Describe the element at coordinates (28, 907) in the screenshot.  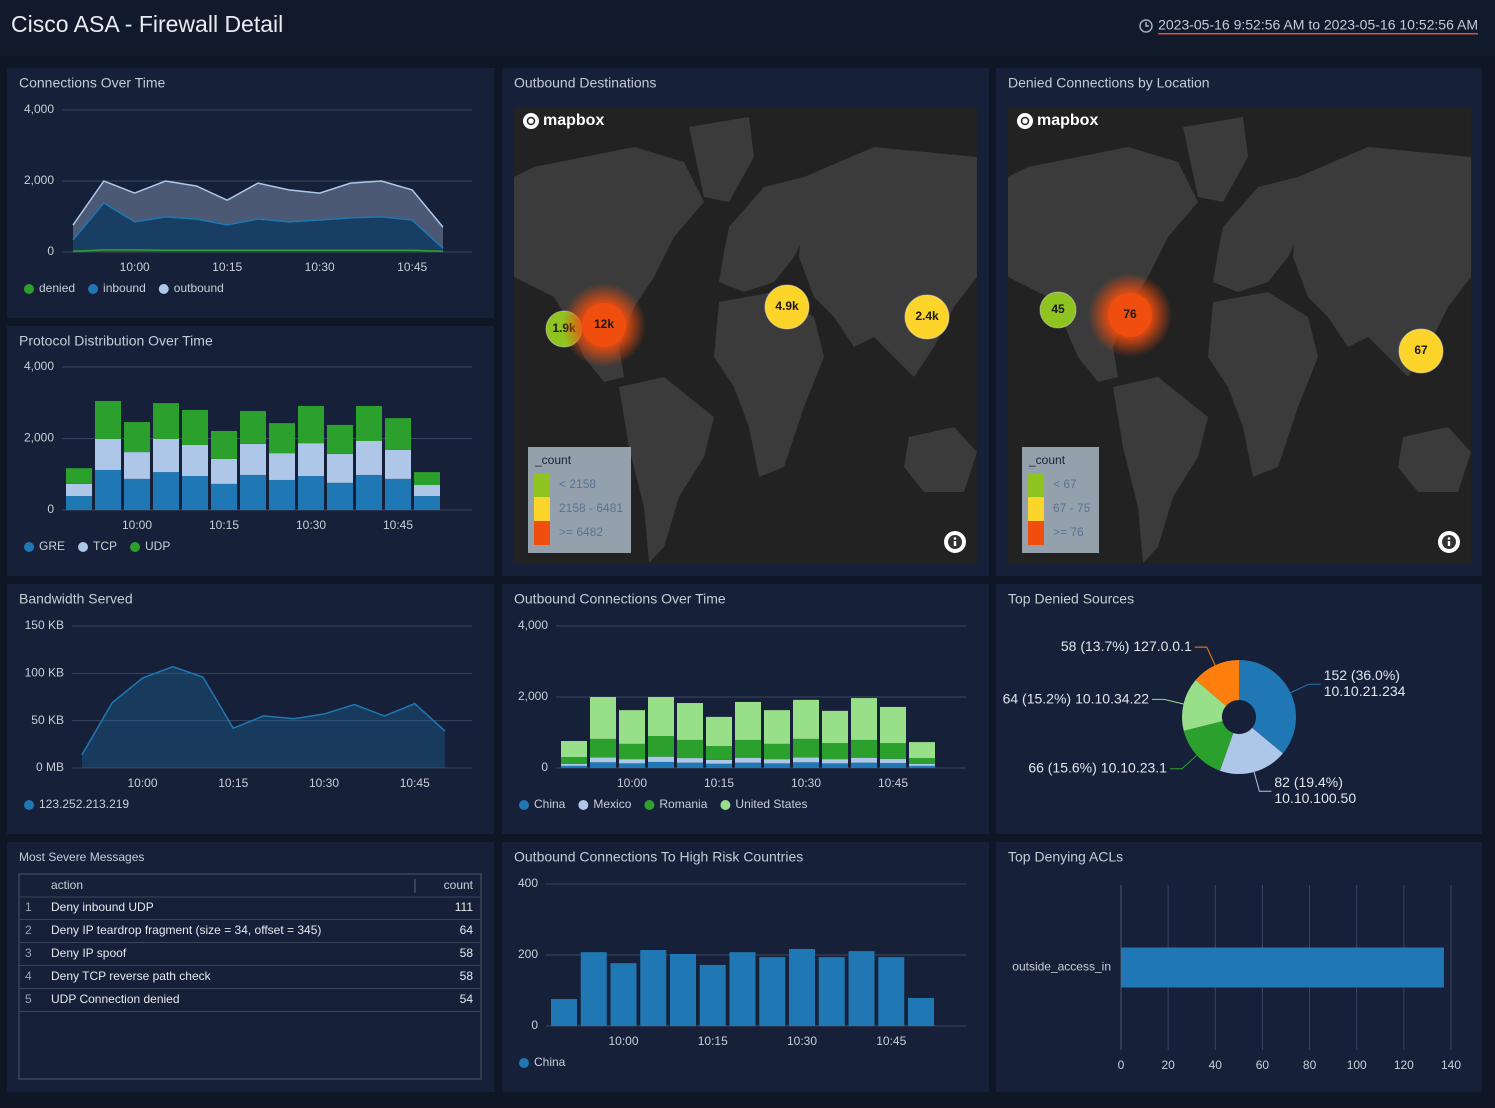
I see `row-index: 1` at that location.